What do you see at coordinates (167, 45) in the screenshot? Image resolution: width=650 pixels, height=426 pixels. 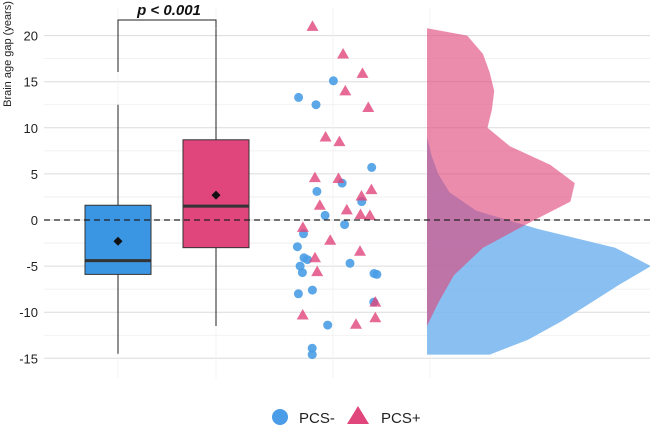 I see `significance-bracket` at bounding box center [167, 45].